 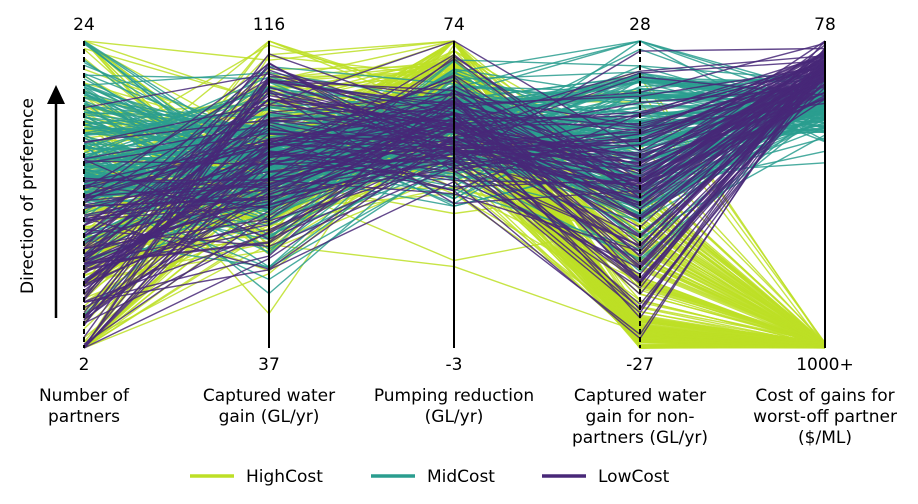 I want to click on legend-entry-highcost: HighCost, so click(x=256, y=477).